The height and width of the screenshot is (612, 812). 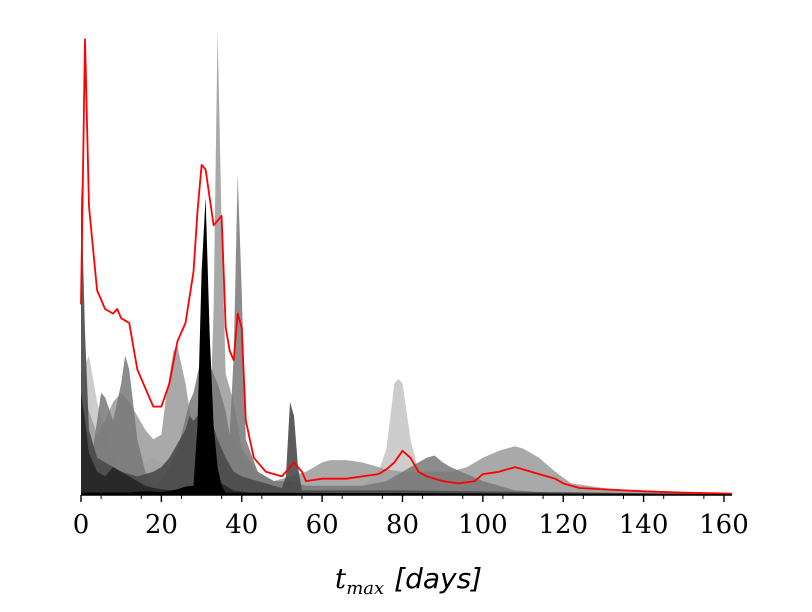 I want to click on x-axis-label-symbol: t, so click(x=341, y=578).